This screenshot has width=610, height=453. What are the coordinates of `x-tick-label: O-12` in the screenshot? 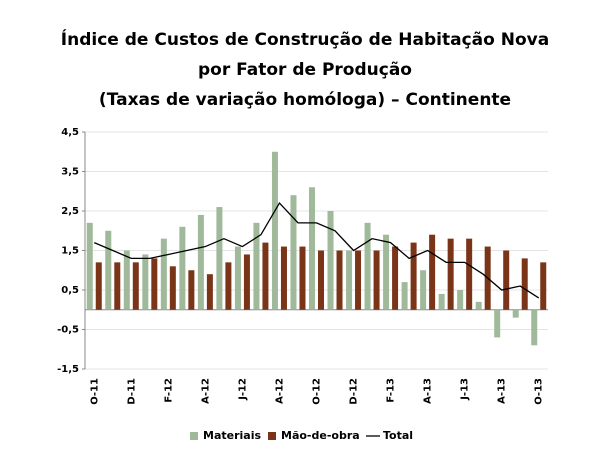 It's located at (317, 391).